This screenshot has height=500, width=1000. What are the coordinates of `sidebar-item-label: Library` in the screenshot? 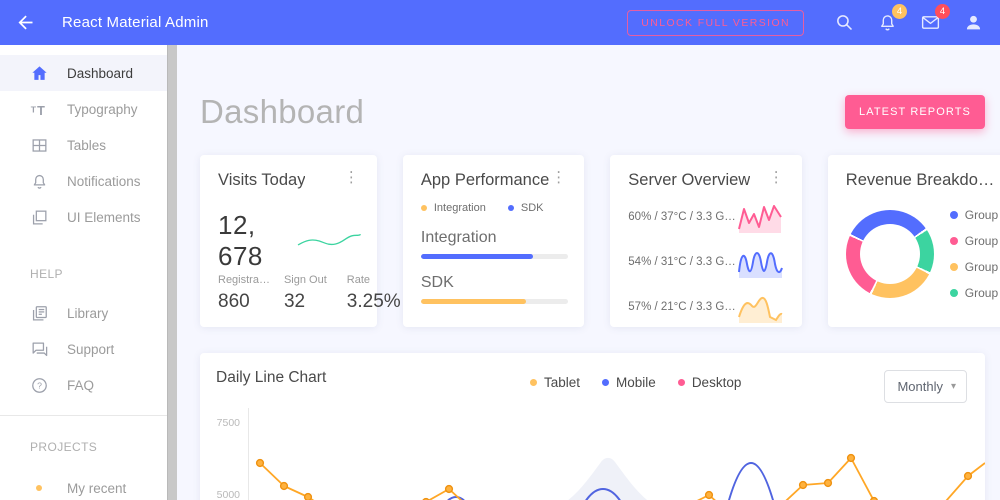 It's located at (88, 313).